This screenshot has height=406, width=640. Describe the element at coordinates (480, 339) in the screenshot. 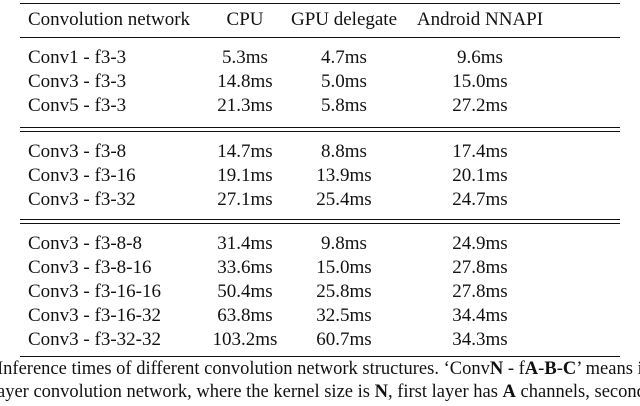

I see `nnapi-cell: 34.3ms` at that location.